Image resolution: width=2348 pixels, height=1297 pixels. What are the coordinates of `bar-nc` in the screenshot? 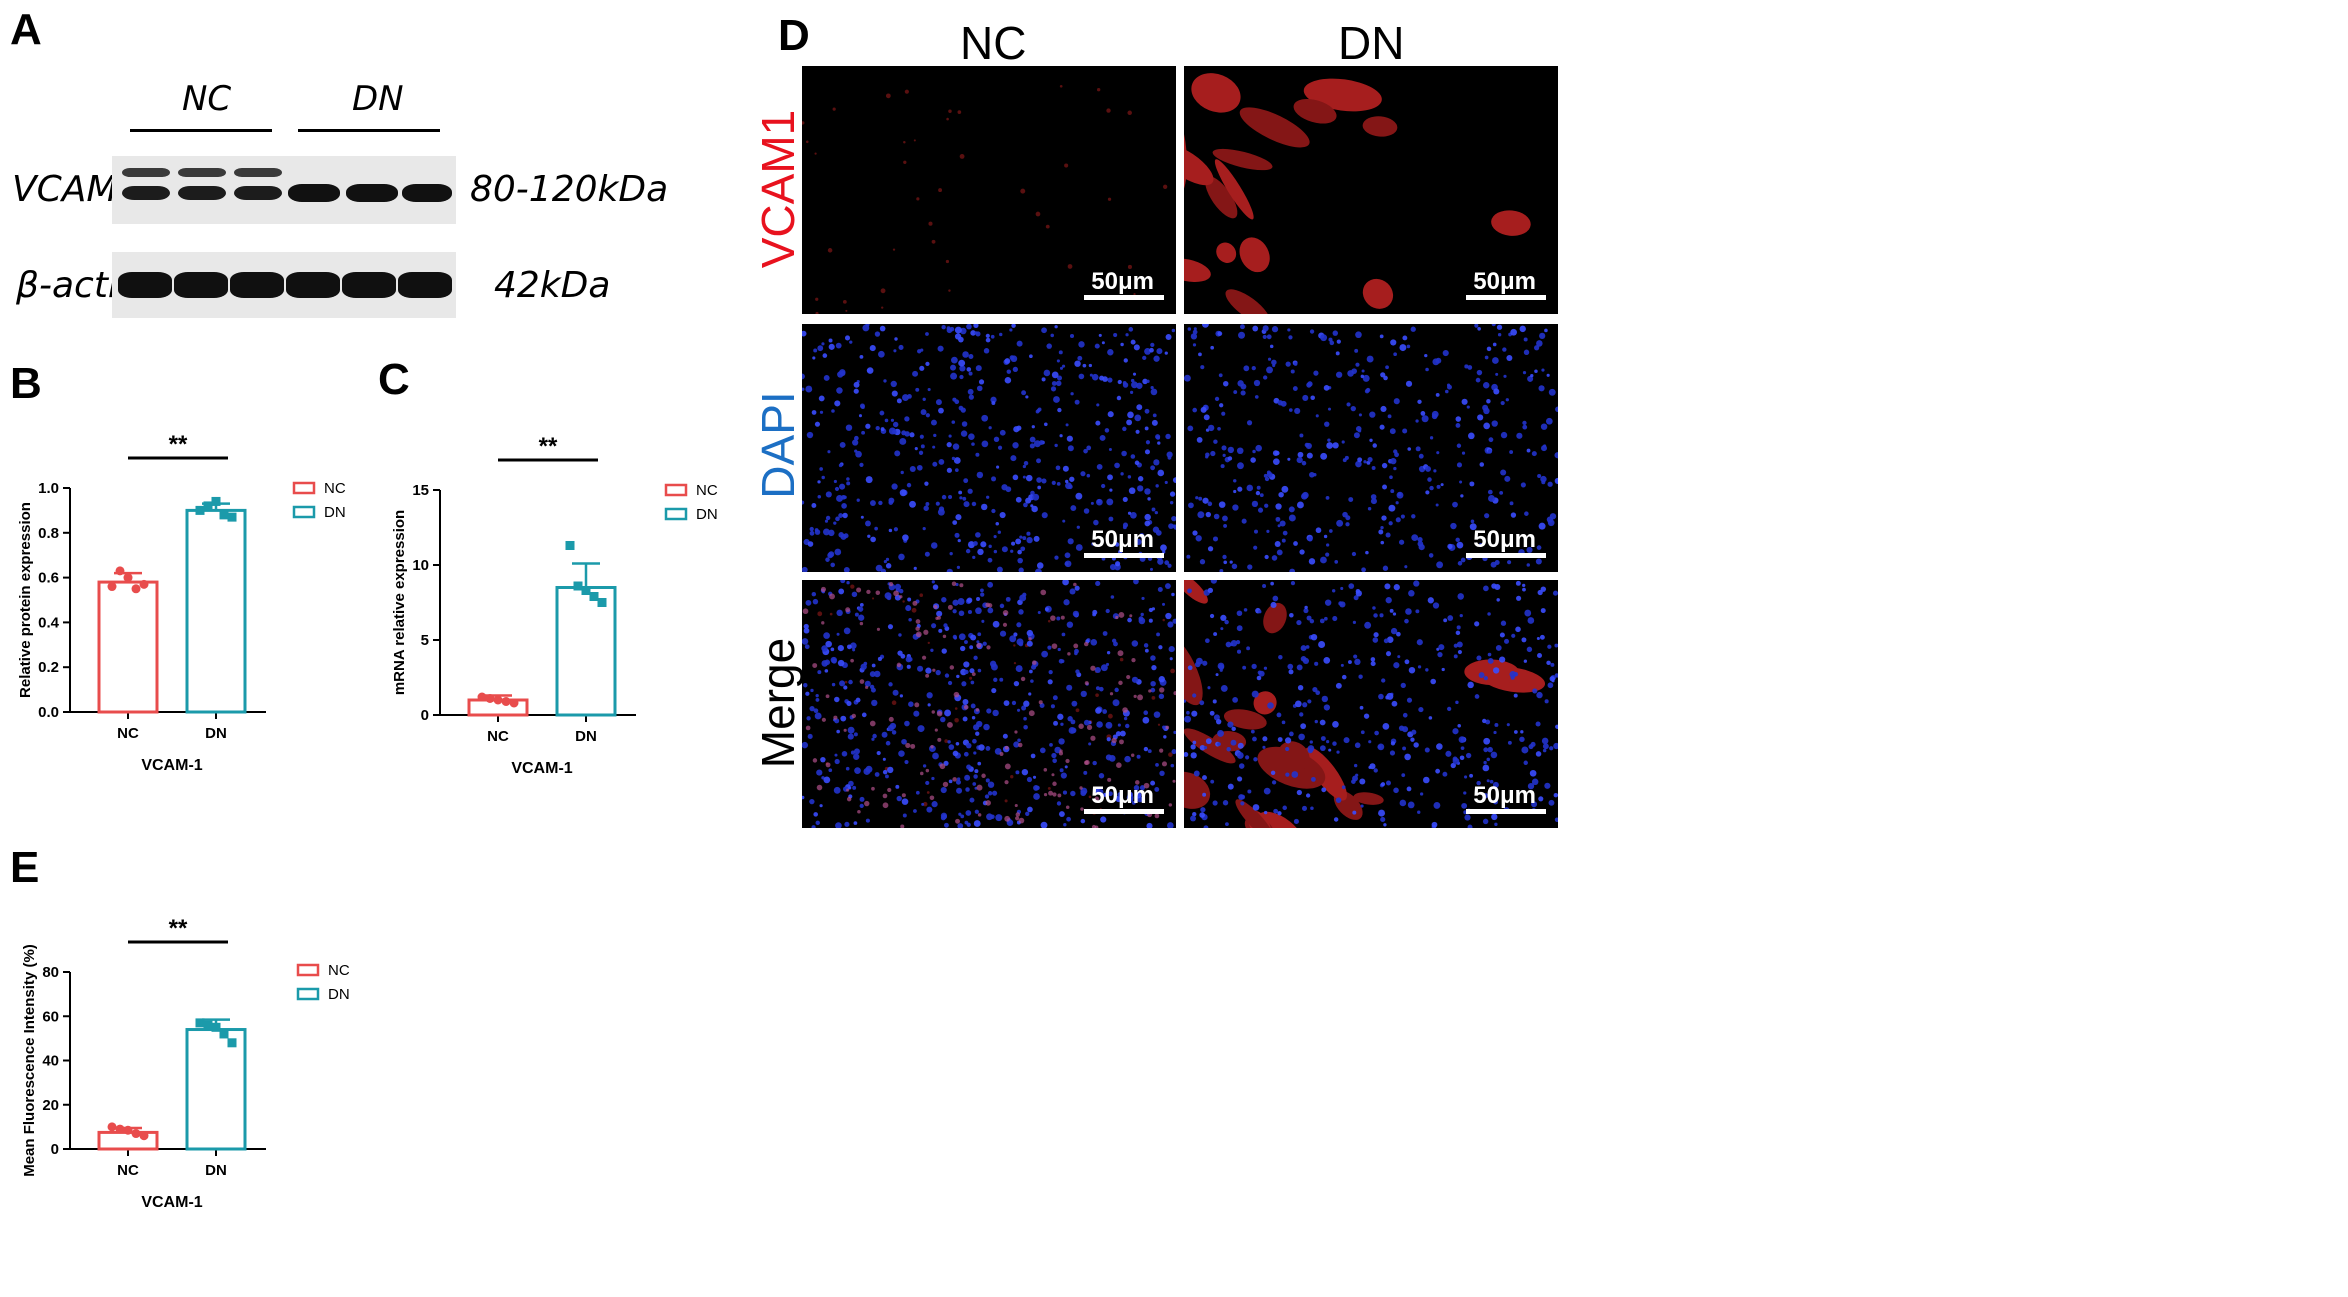 It's located at (128, 647).